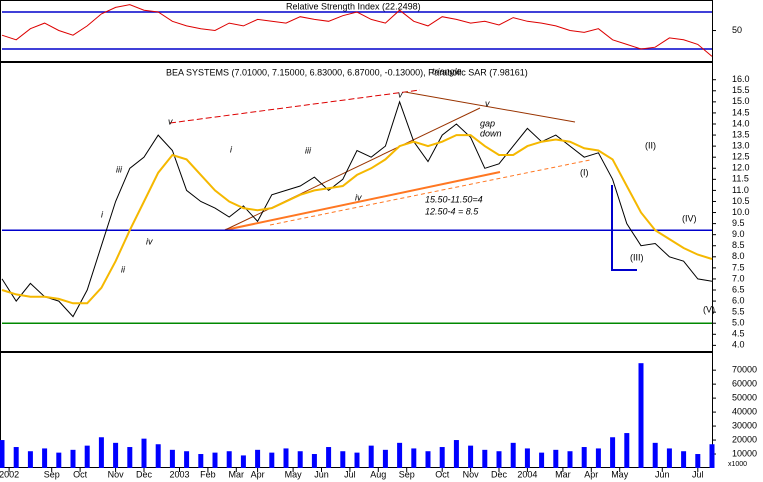  Describe the element at coordinates (741, 101) in the screenshot. I see `y-tick-label: 15.0` at that location.